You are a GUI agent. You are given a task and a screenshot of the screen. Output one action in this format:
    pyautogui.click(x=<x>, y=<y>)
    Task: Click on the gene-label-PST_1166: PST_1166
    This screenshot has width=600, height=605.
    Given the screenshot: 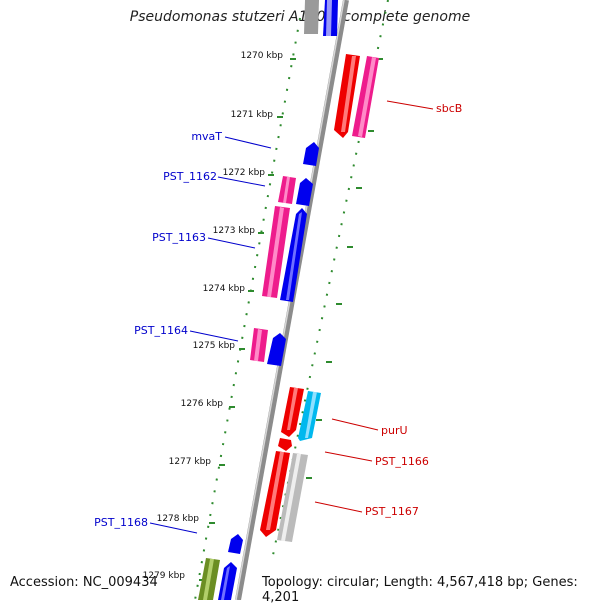 What is the action you would take?
    pyautogui.click(x=402, y=461)
    